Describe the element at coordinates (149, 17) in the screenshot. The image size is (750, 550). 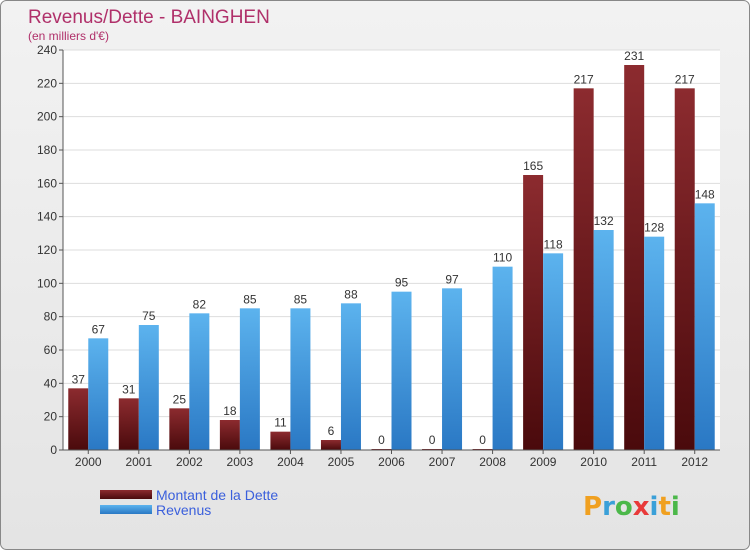
I see `chart-title: Revenus/Dette - BAINGHEN` at that location.